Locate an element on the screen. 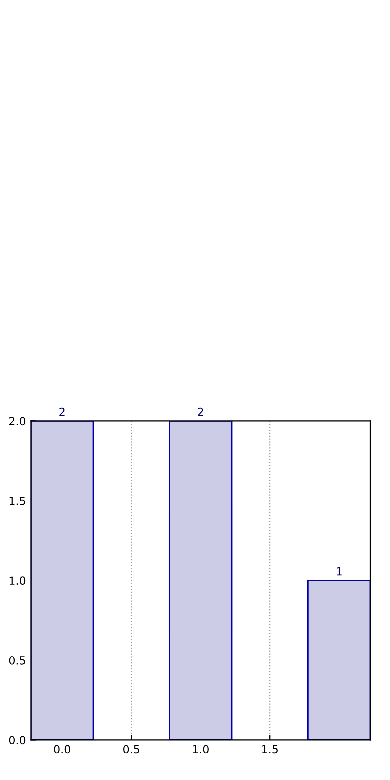  x-tick-label: 0.5 is located at coordinates (132, 749).